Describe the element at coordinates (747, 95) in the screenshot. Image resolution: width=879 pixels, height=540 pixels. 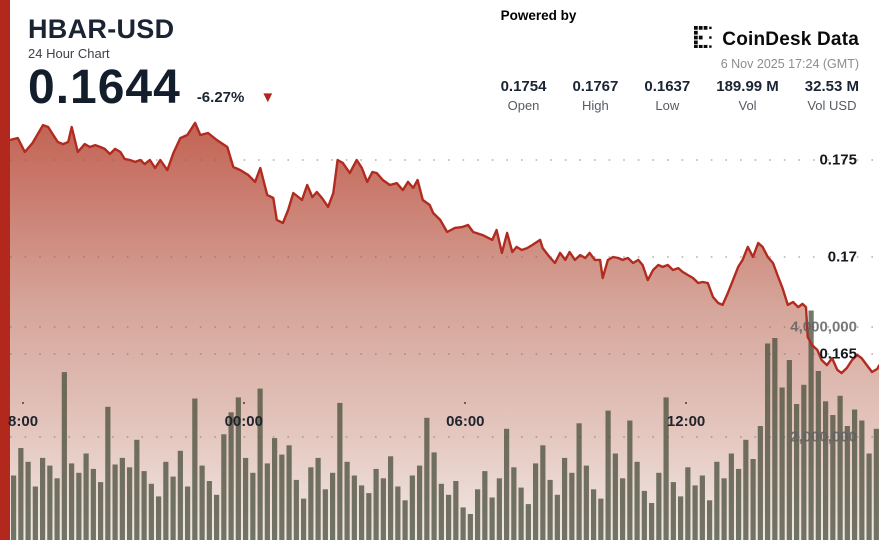
I see `stat-vol: 189.99 M Vol` at that location.